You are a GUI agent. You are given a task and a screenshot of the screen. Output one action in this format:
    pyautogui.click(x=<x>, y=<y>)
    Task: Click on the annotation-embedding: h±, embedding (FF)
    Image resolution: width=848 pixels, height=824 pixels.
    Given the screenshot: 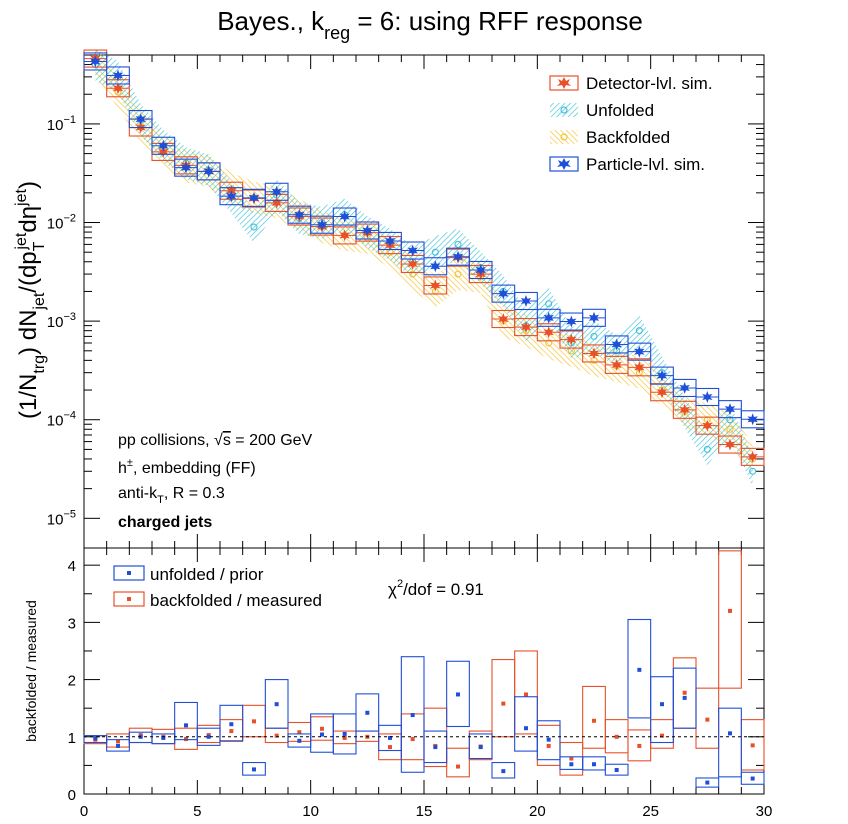 What is the action you would take?
    pyautogui.click(x=187, y=467)
    